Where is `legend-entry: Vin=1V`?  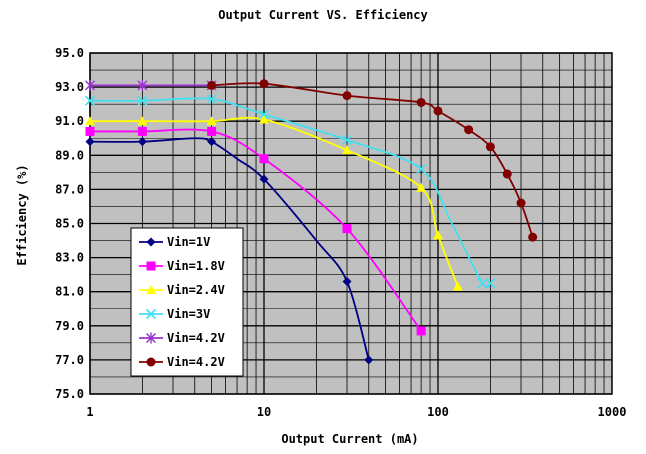
legend-entry: Vin=1V is located at coordinates (174, 242).